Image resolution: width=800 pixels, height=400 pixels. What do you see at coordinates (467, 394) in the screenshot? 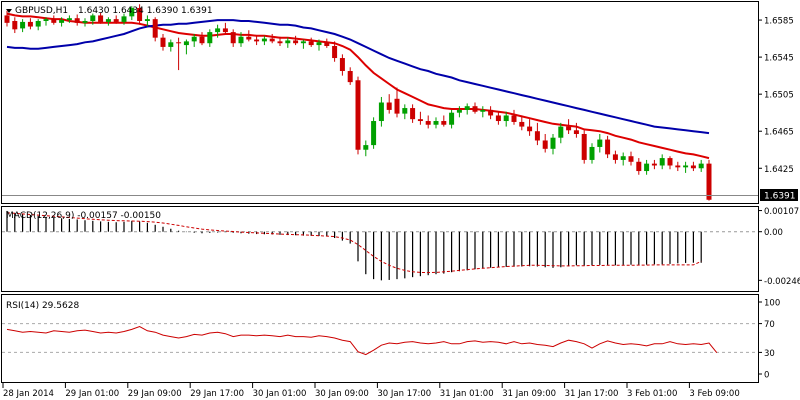
I see `x-tick-label: 31 Jan 01:00` at bounding box center [467, 394].